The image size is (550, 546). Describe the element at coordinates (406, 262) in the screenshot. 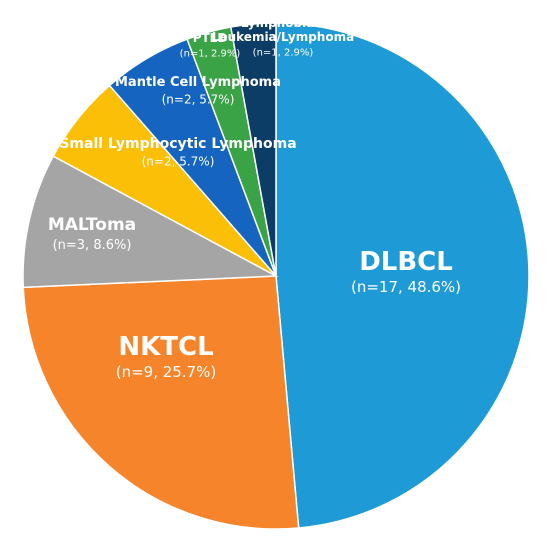

I see `slice-label-dlbcl: DLBCL` at that location.